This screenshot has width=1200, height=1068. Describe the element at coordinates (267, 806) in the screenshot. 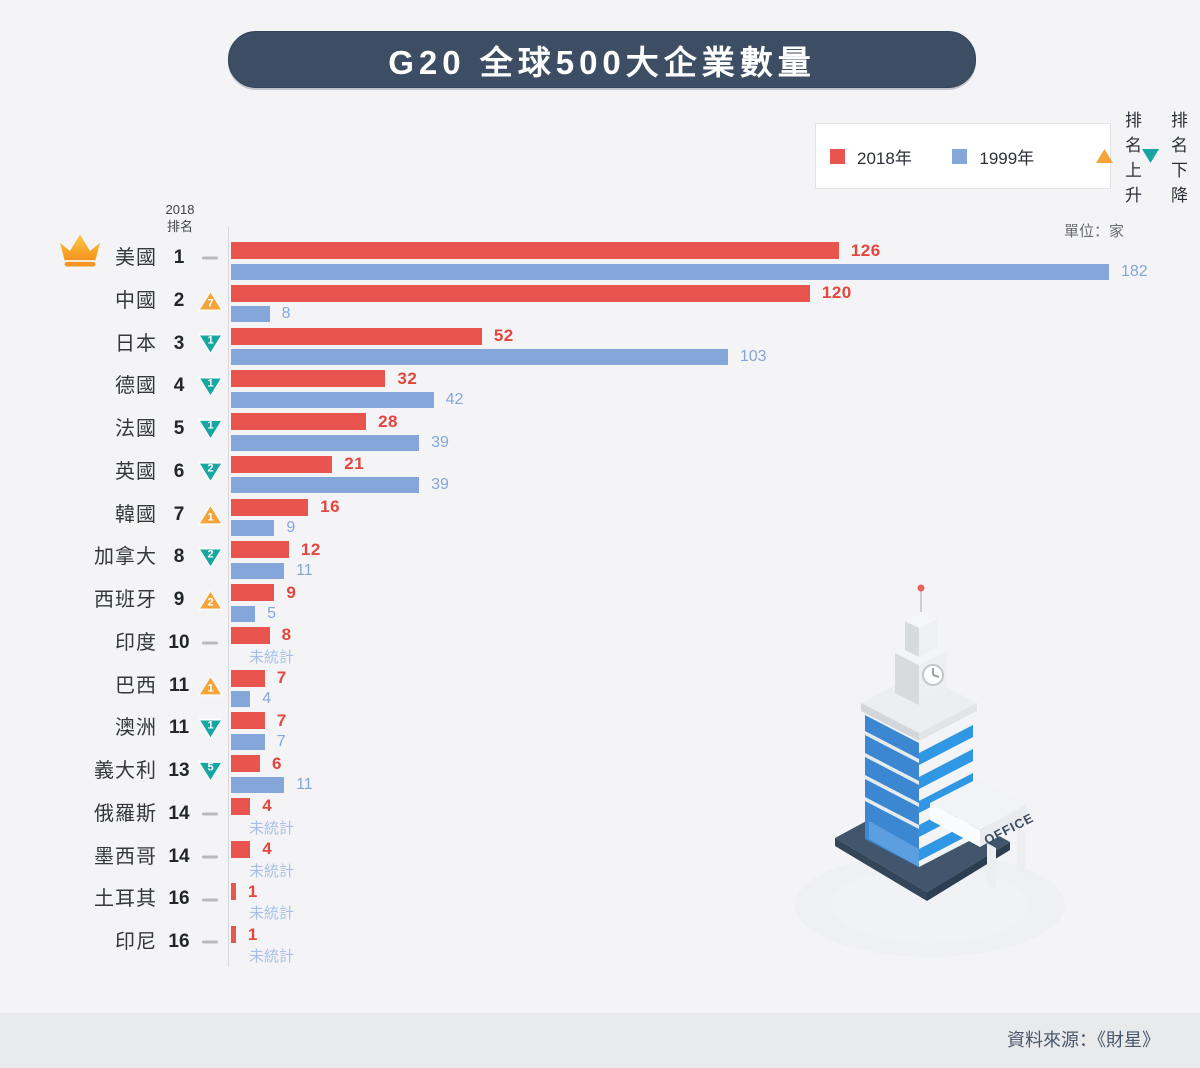

I see `bar-2018-value: 4` at that location.